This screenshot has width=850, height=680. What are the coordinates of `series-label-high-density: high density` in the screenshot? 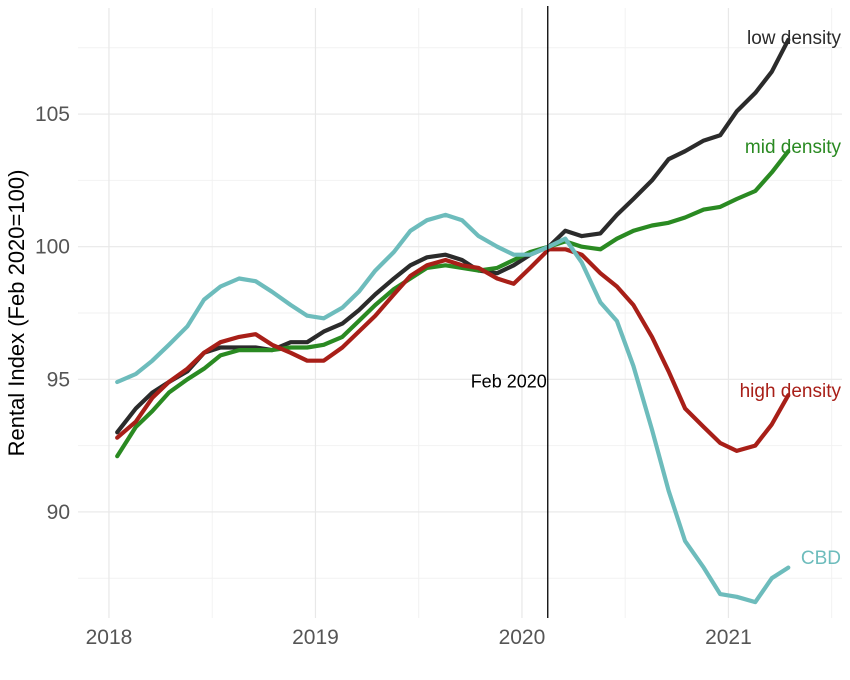 It's located at (791, 391).